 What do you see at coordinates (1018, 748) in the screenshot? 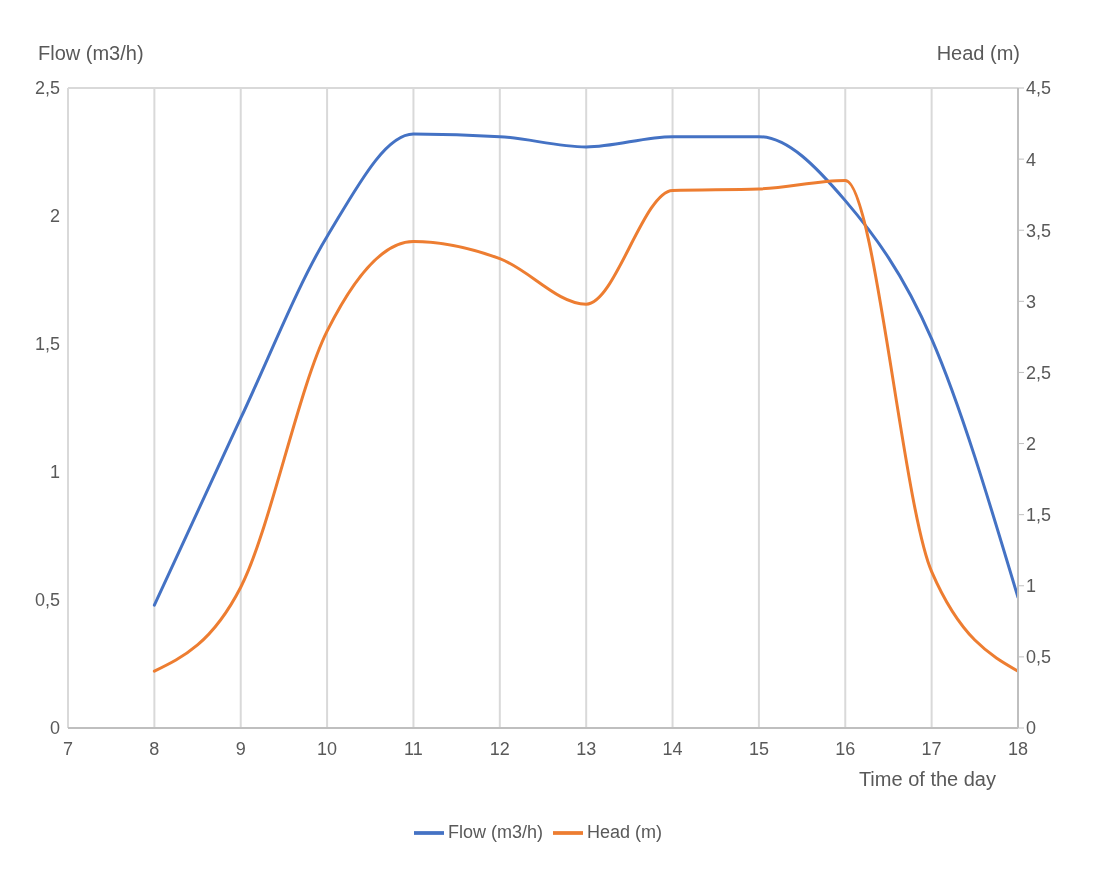
I see `x-tick-label: 18` at bounding box center [1018, 748].